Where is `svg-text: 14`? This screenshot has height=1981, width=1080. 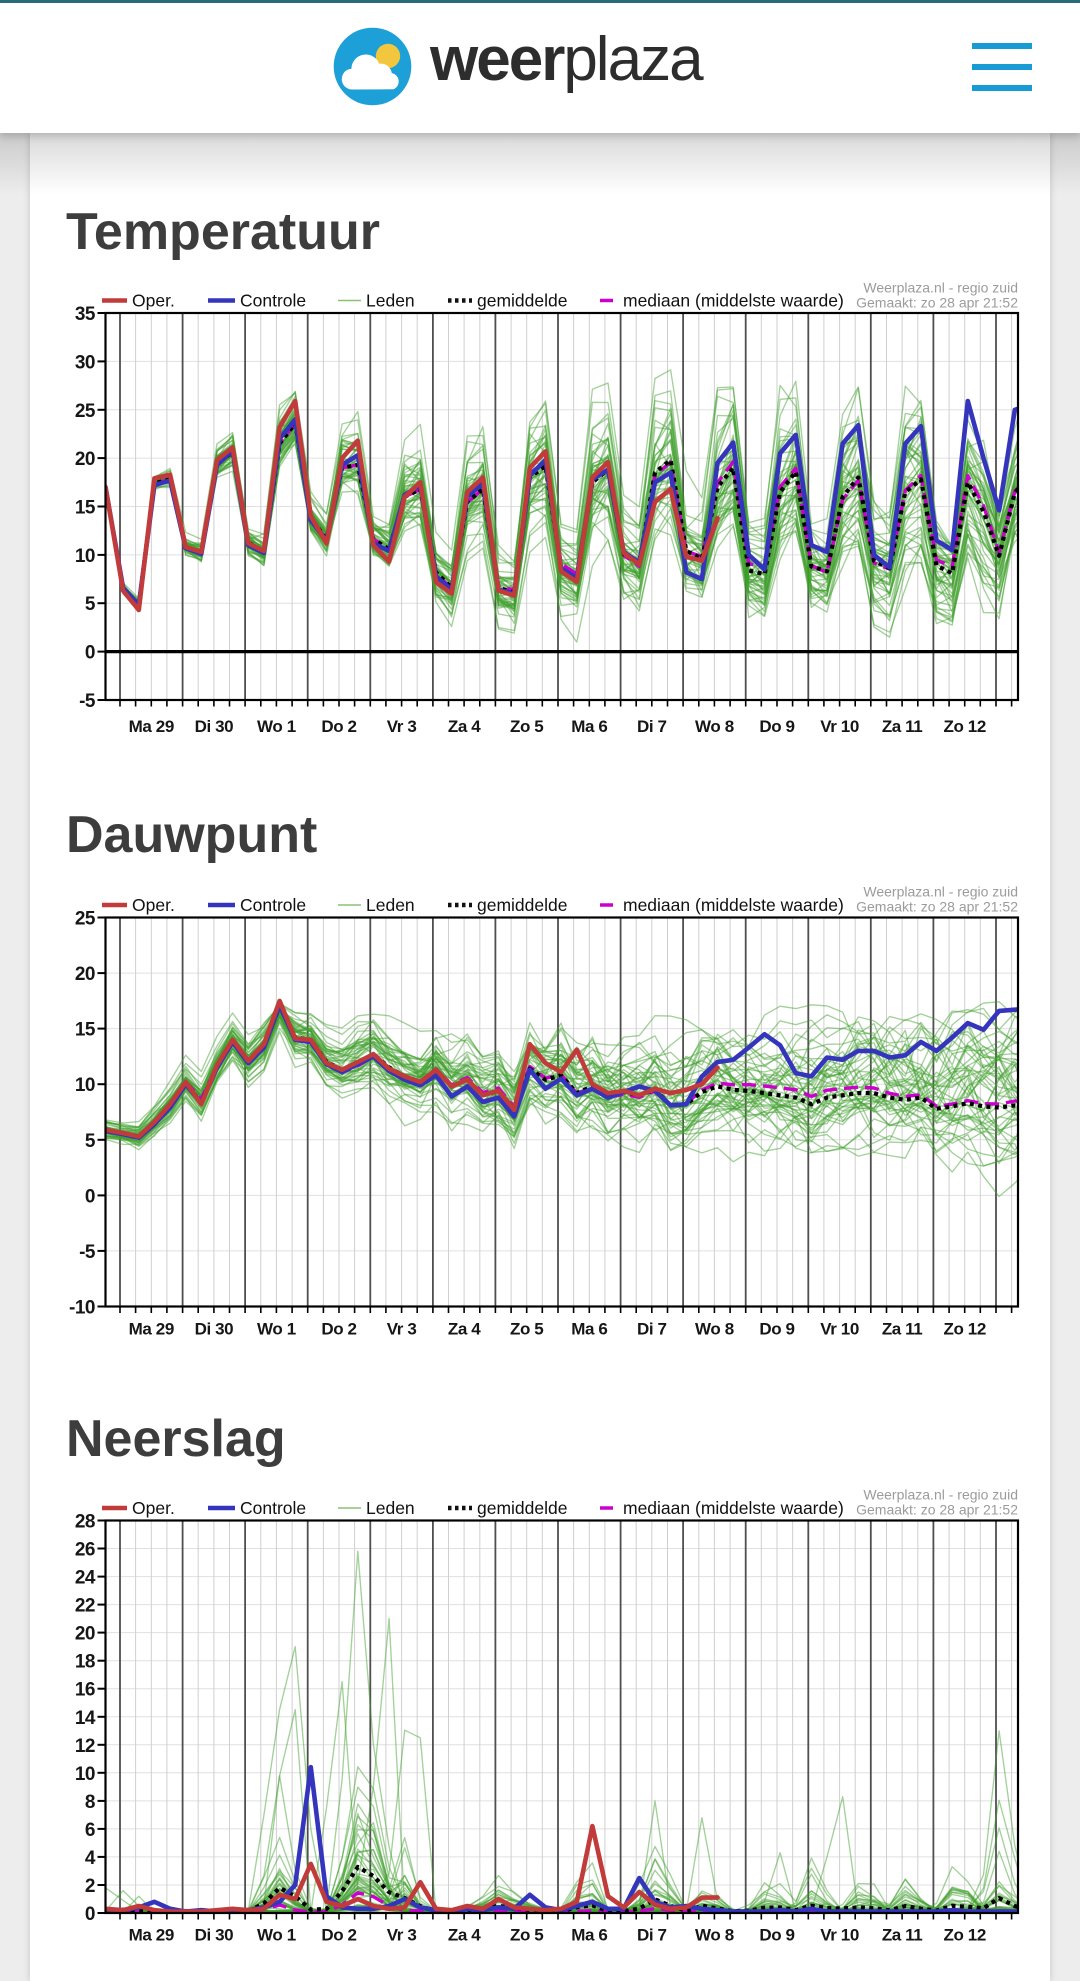
svg-text: 14 is located at coordinates (85, 1718).